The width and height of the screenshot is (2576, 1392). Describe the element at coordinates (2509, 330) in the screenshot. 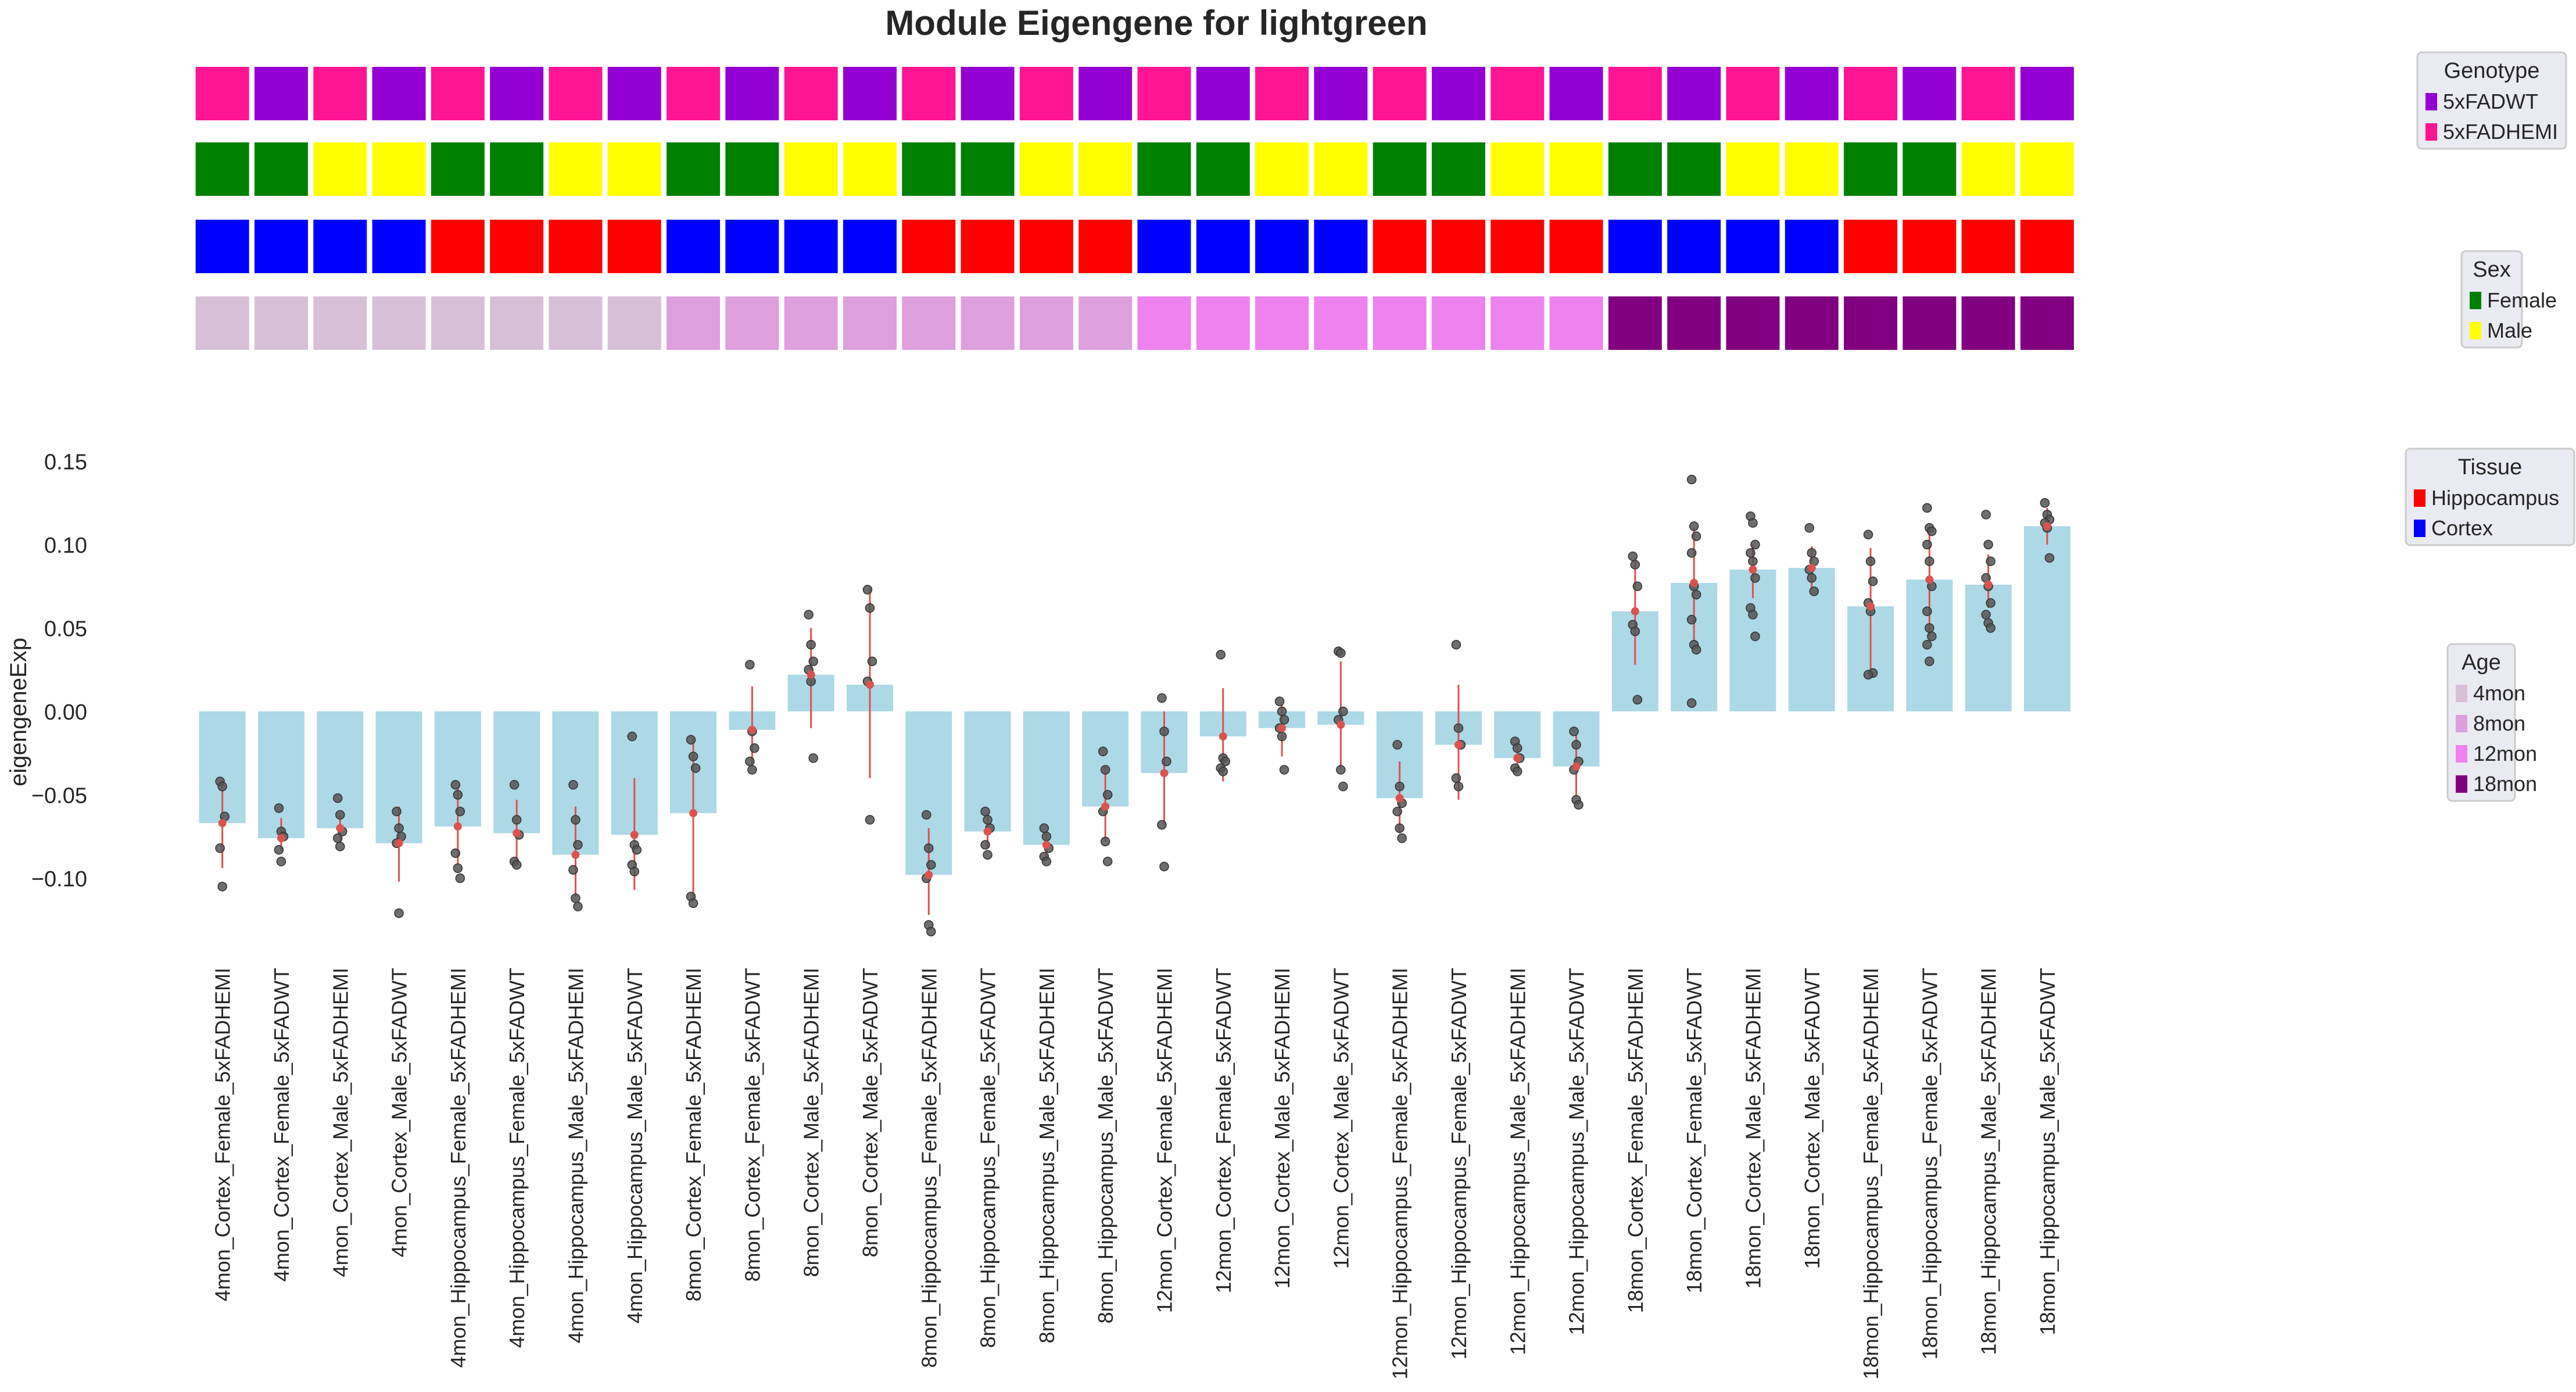

I see `legend-label: Male` at that location.